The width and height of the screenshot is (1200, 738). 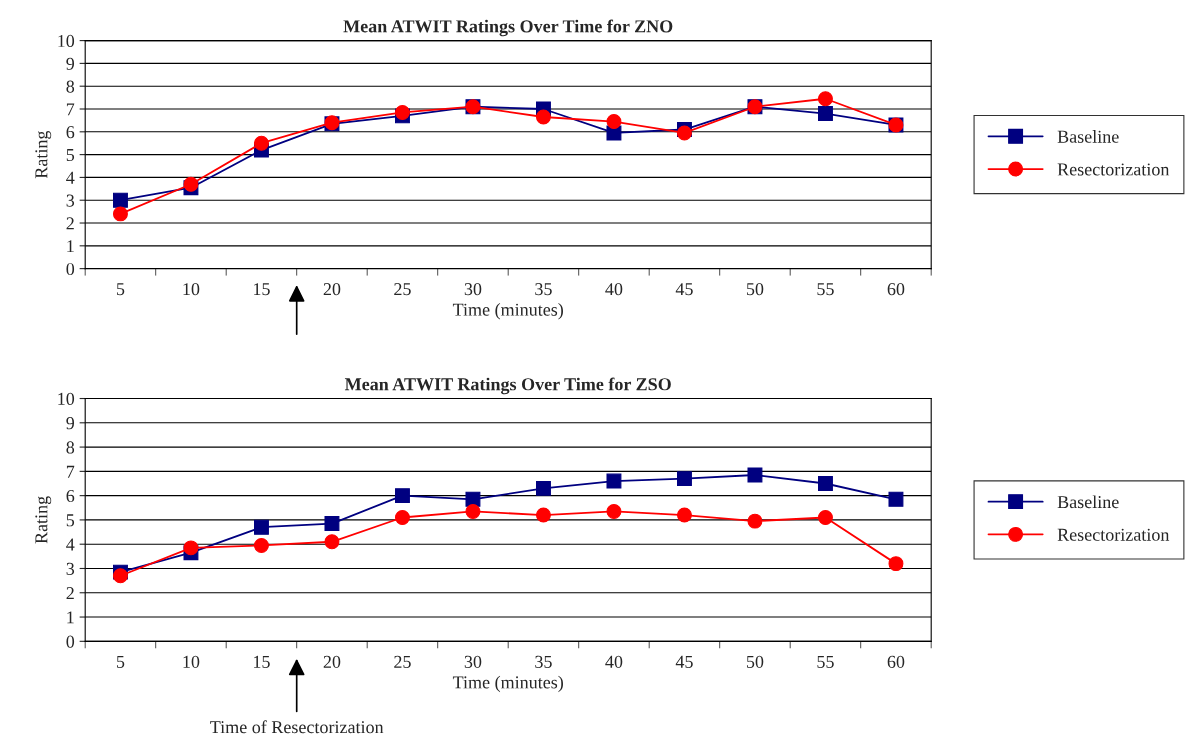 What do you see at coordinates (508, 28) in the screenshot?
I see `chart-title: Mean ATWIT Ratings Over Time for ZNO` at bounding box center [508, 28].